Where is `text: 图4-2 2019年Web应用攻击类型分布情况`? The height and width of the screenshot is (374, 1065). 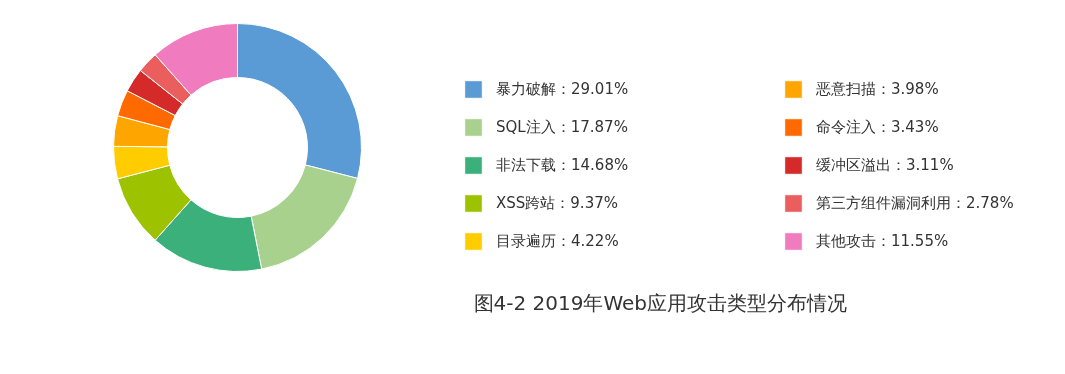 text: 图4-2 2019年Web应用攻击类型分布情况 is located at coordinates (660, 302).